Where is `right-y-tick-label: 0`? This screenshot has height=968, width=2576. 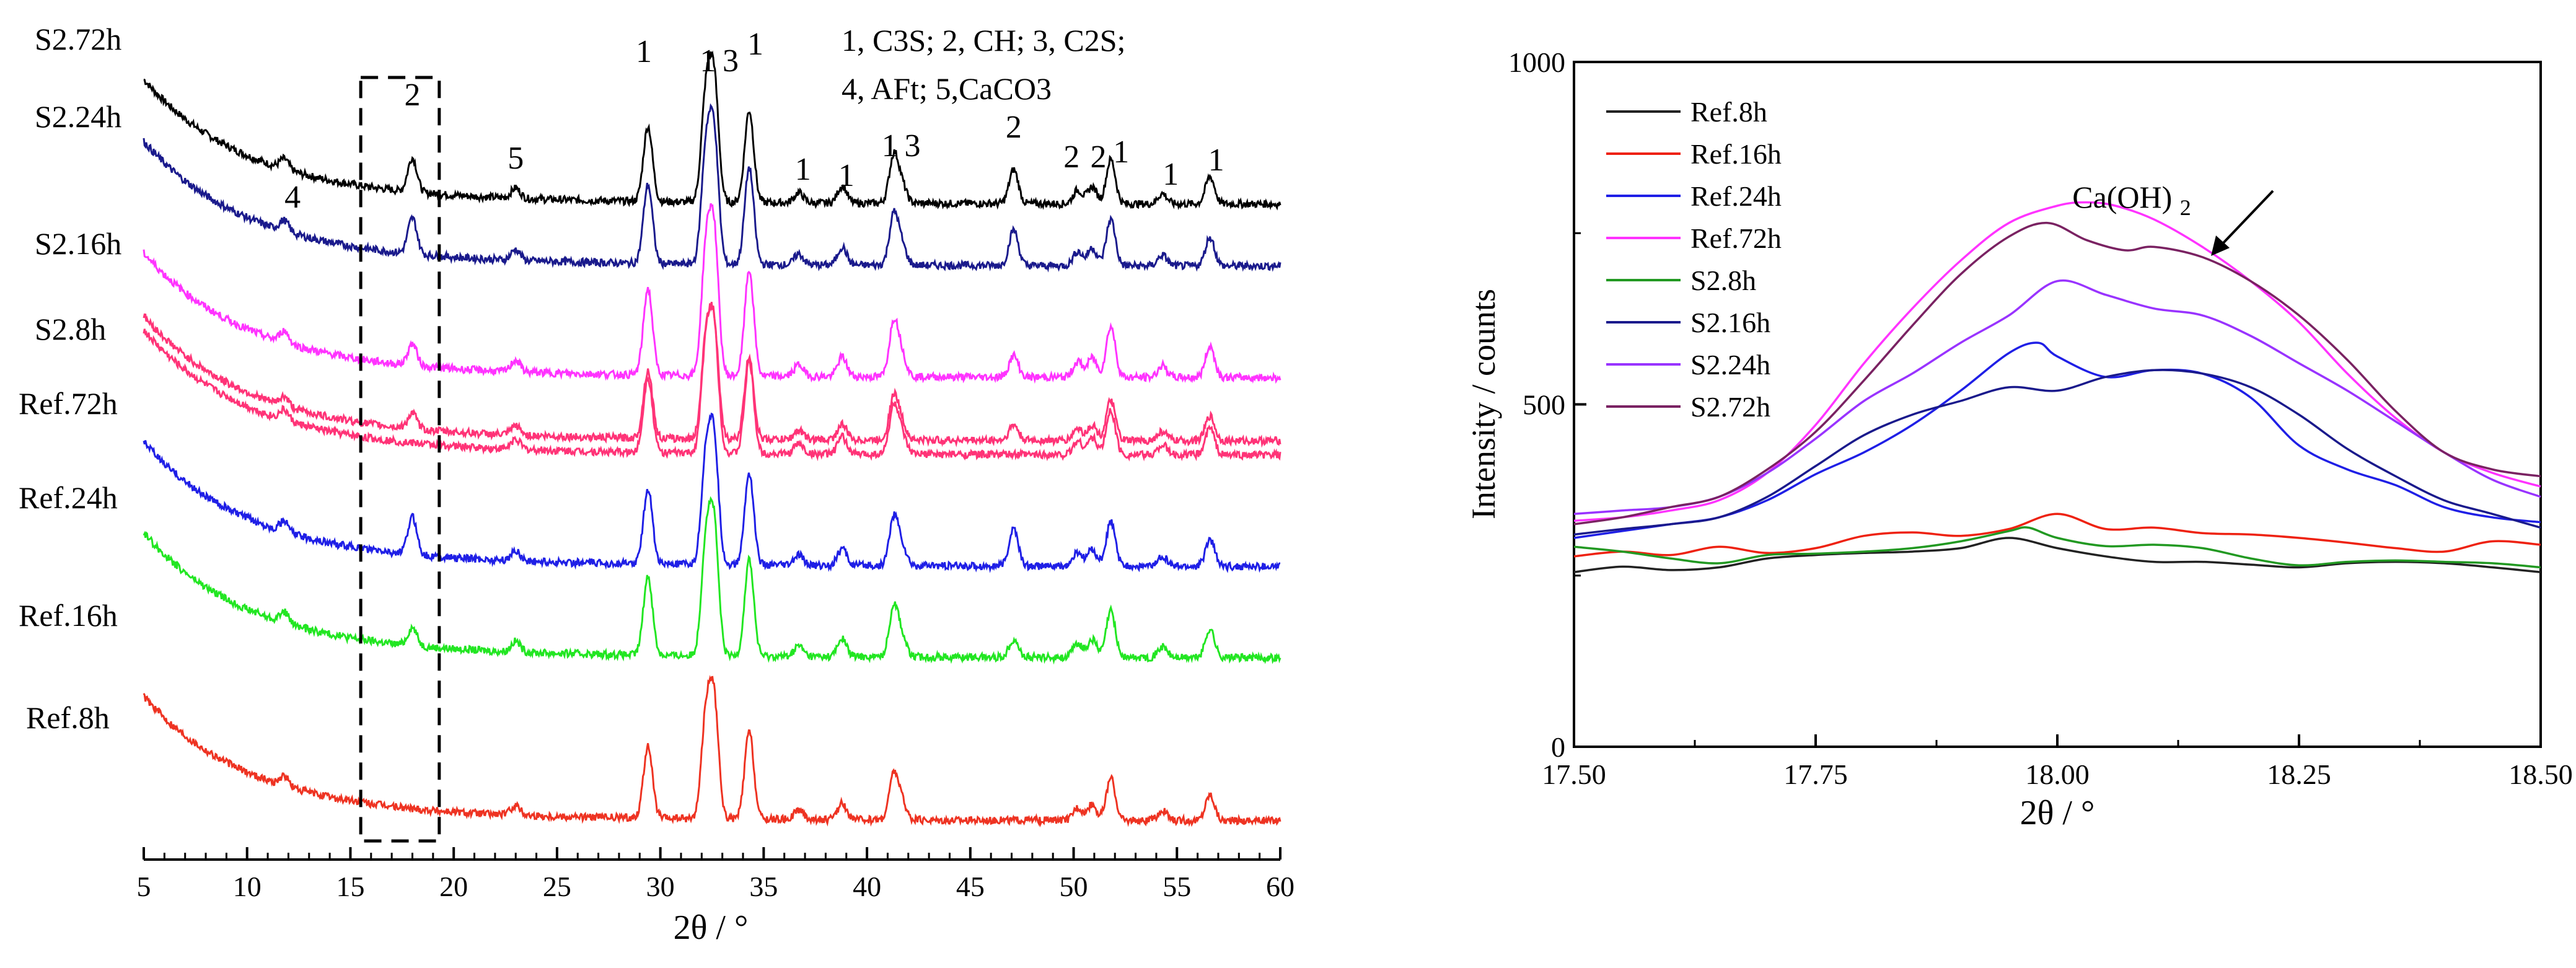 right-y-tick-label: 0 is located at coordinates (1558, 747).